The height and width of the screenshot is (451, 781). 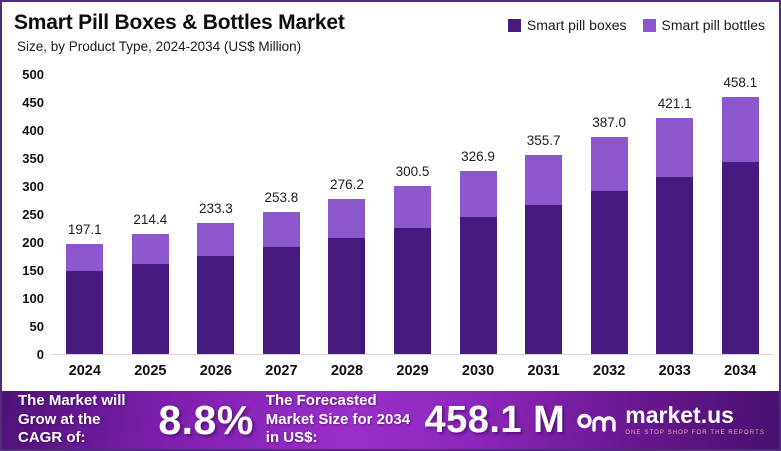 What do you see at coordinates (33, 102) in the screenshot?
I see `y-tick-label: 450` at bounding box center [33, 102].